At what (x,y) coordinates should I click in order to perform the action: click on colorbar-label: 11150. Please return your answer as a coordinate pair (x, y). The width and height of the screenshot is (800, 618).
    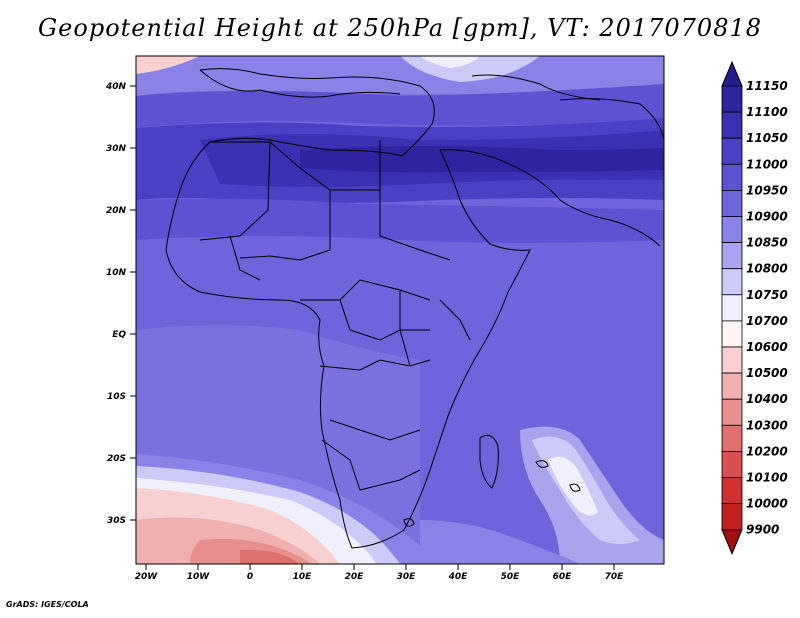
    Looking at the image, I should click on (767, 86).